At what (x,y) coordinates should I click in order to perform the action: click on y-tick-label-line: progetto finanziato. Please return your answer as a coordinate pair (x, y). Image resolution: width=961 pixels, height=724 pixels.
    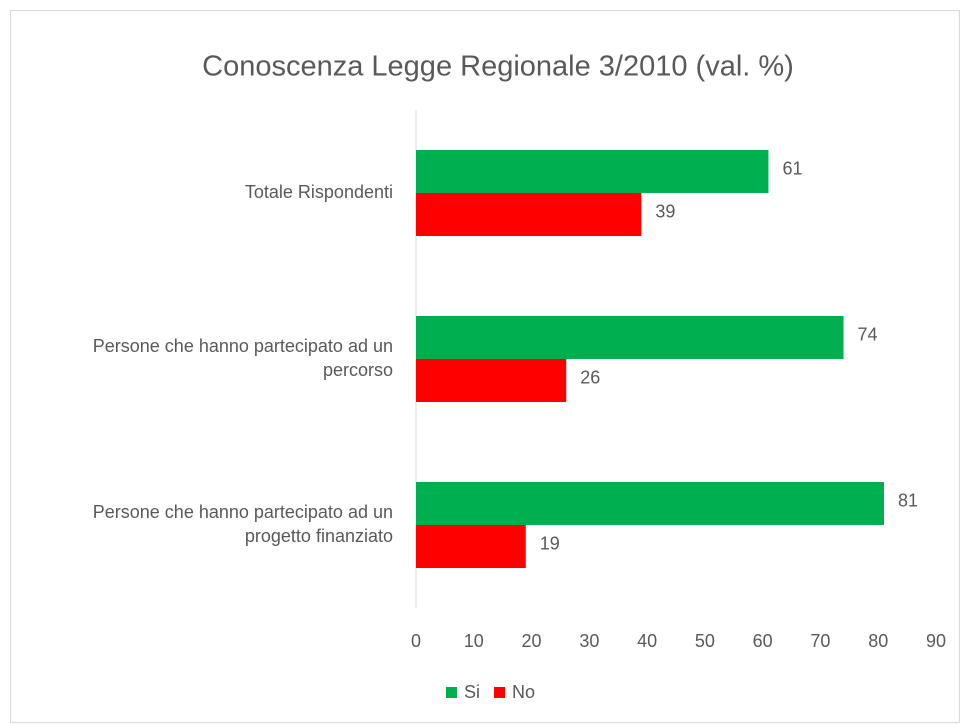
    Looking at the image, I should click on (319, 536).